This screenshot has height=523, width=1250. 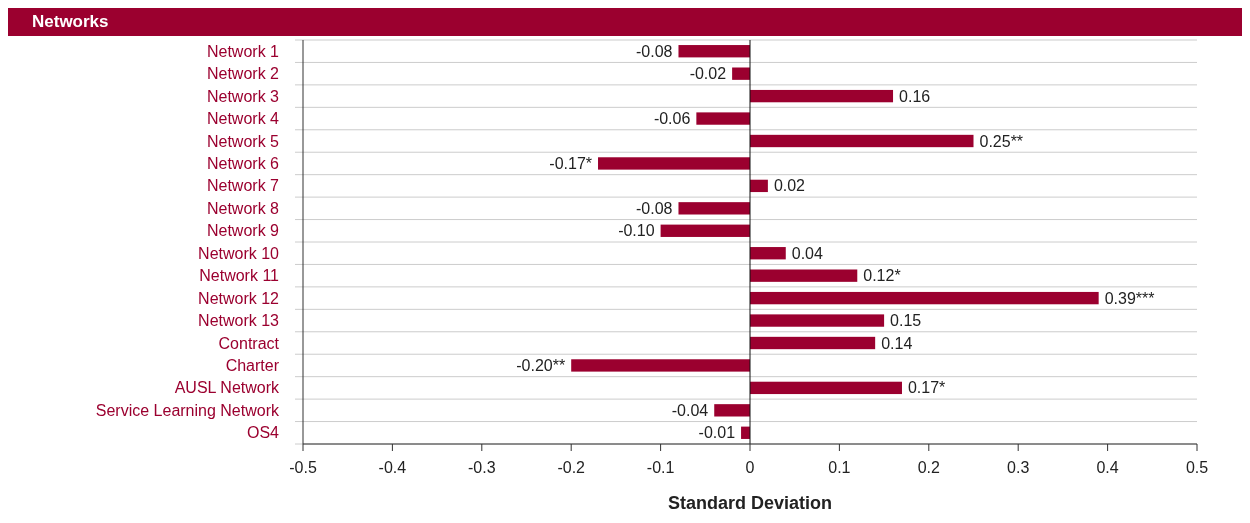 What do you see at coordinates (227, 388) in the screenshot?
I see `y-tick-label: AUSL Network` at bounding box center [227, 388].